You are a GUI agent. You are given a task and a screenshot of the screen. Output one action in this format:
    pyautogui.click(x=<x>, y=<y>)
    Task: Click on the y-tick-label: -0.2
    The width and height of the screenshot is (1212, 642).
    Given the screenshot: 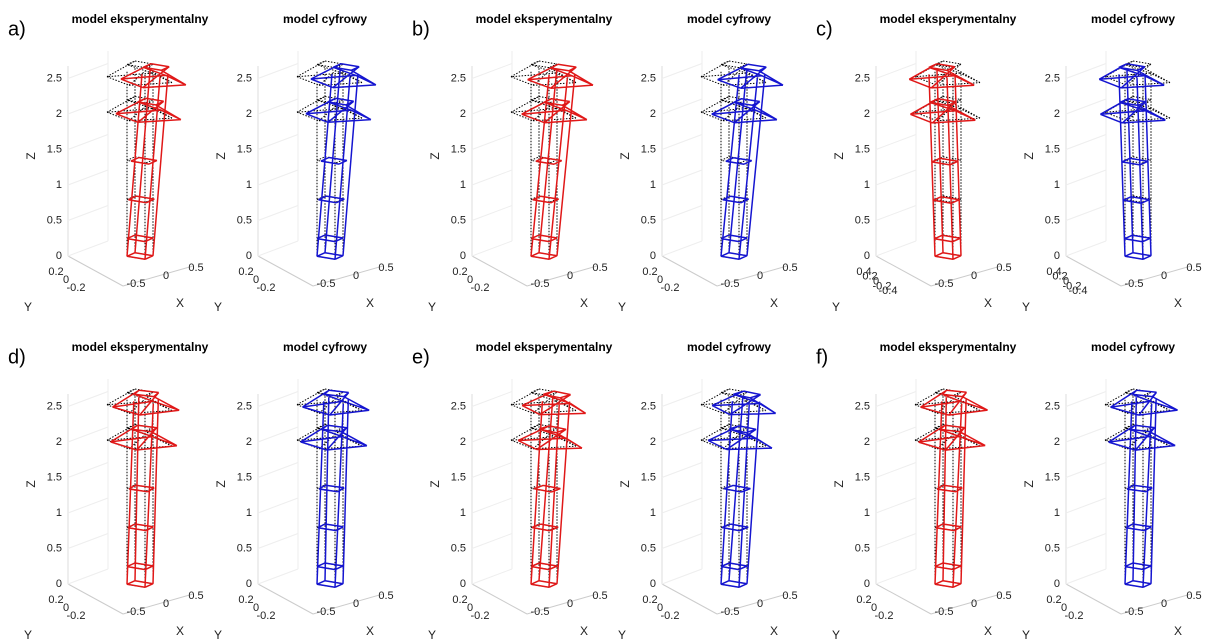 What is the action you would take?
    pyautogui.click(x=480, y=288)
    